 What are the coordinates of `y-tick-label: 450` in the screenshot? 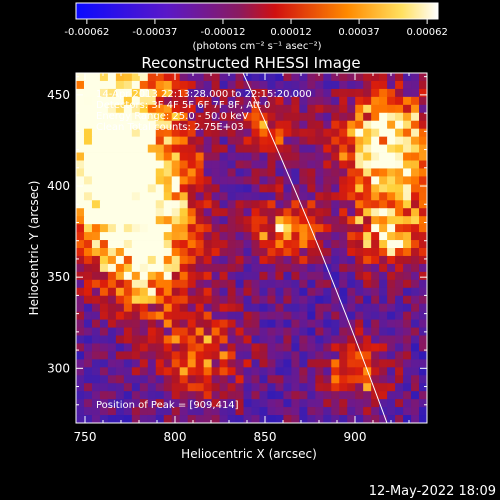 It's located at (58, 95).